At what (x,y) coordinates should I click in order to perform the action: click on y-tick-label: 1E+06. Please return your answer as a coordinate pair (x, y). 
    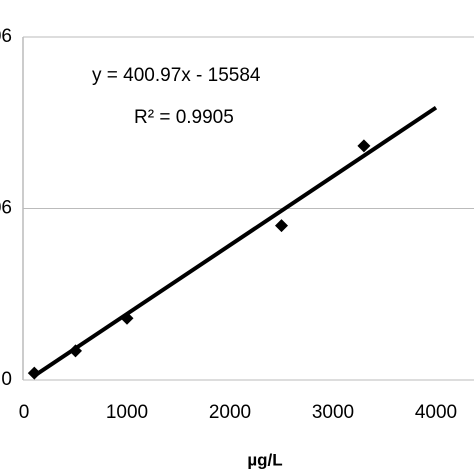
    Looking at the image, I should click on (6, 208).